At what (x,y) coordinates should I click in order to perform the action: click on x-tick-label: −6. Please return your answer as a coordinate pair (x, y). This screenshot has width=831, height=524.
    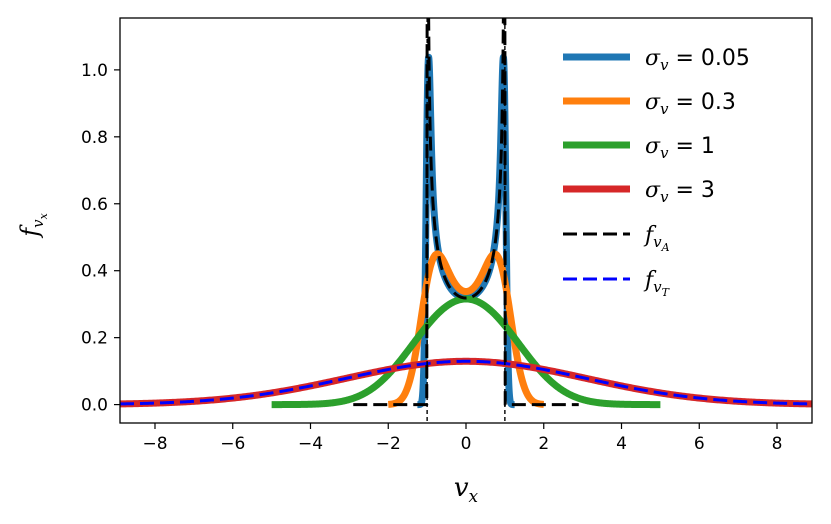
    Looking at the image, I should click on (232, 444).